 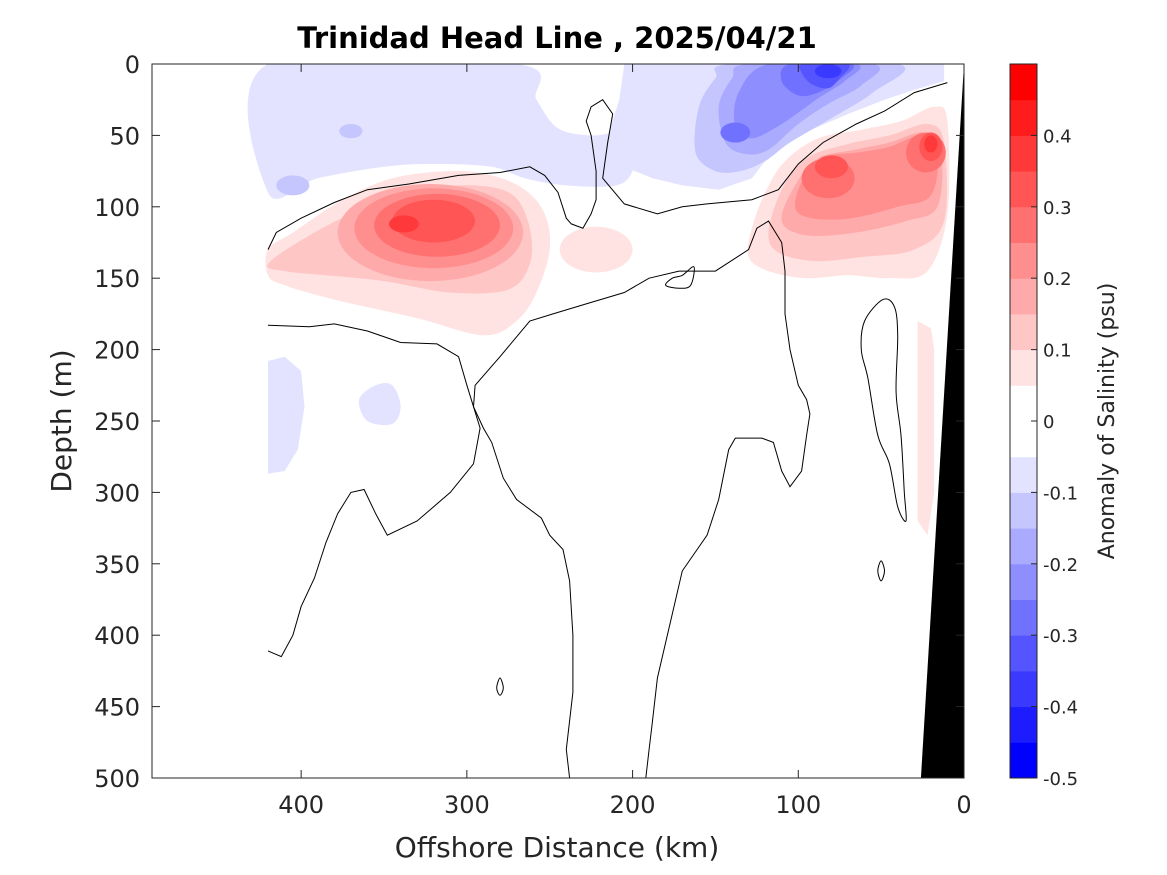 What do you see at coordinates (117, 565) in the screenshot?
I see `y-tick-label: 350` at bounding box center [117, 565].